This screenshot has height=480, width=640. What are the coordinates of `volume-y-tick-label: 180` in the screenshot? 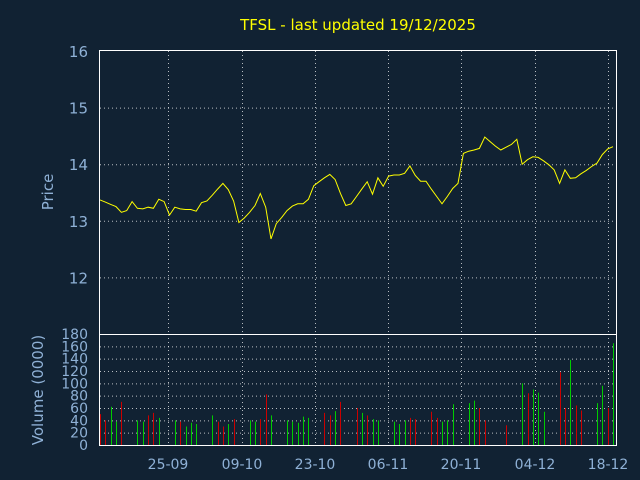 It's located at (74, 335).